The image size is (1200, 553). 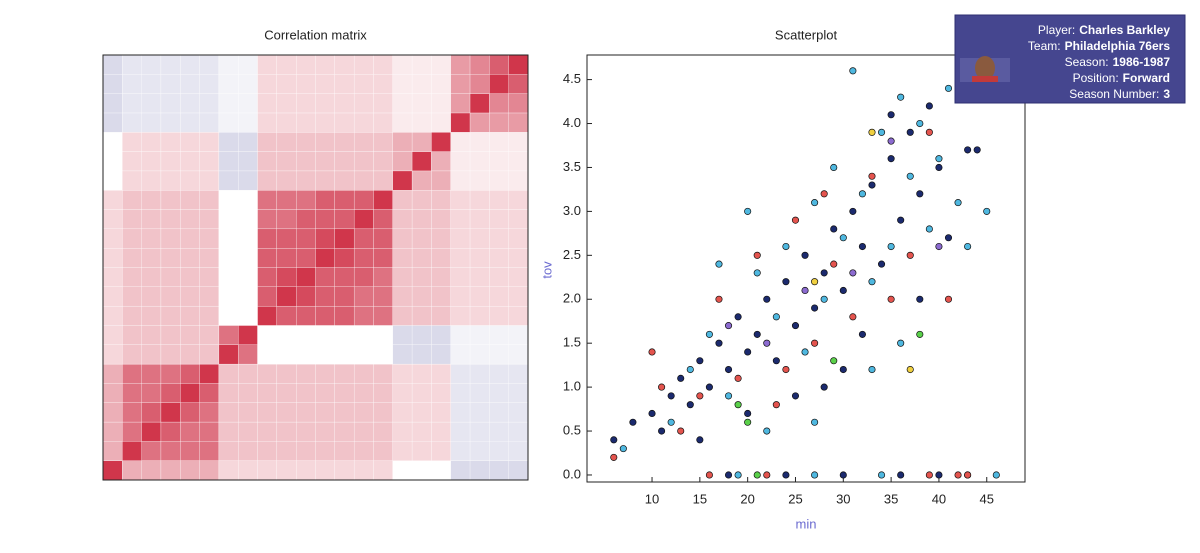 What do you see at coordinates (985, 69) in the screenshot?
I see `player-photo` at bounding box center [985, 69].